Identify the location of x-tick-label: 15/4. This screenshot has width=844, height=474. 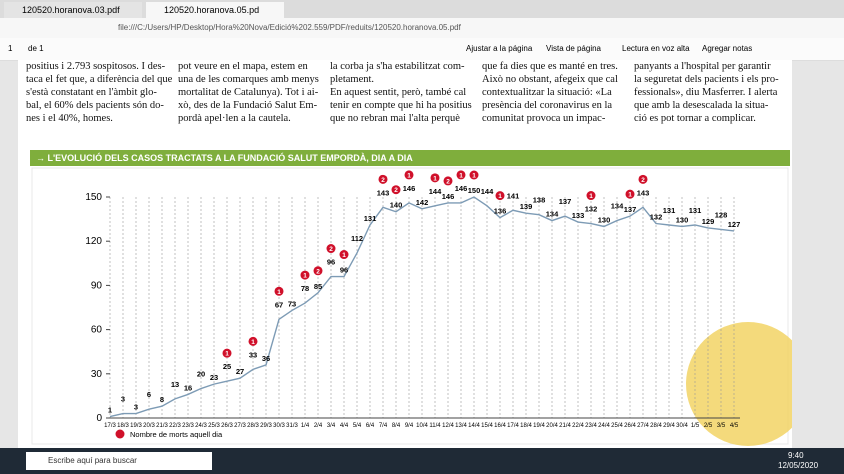
(487, 426).